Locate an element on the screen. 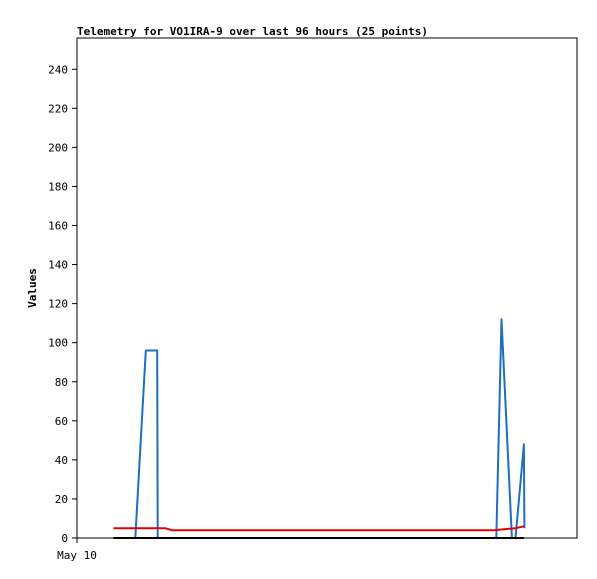  y-tick-label: 20 is located at coordinates (61, 499).